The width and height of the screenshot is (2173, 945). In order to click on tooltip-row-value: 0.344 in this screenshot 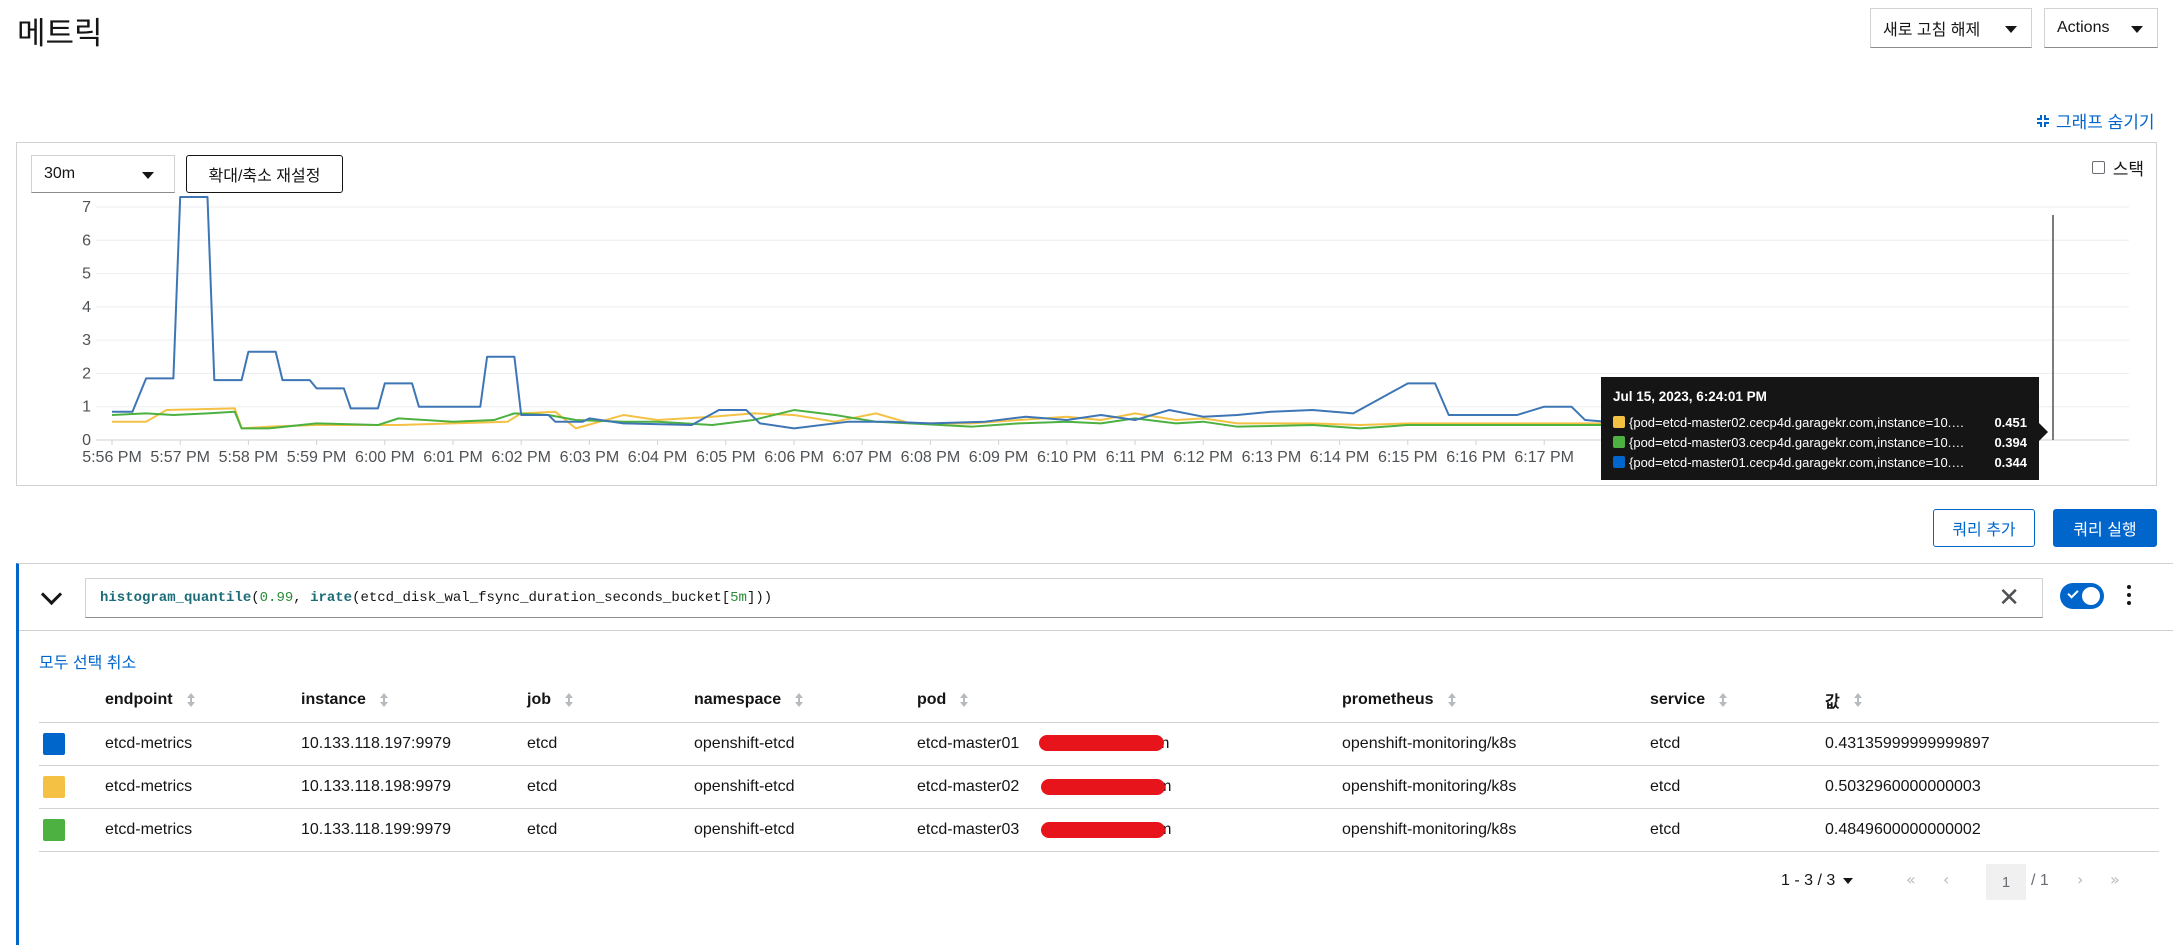, I will do `click(2010, 462)`.